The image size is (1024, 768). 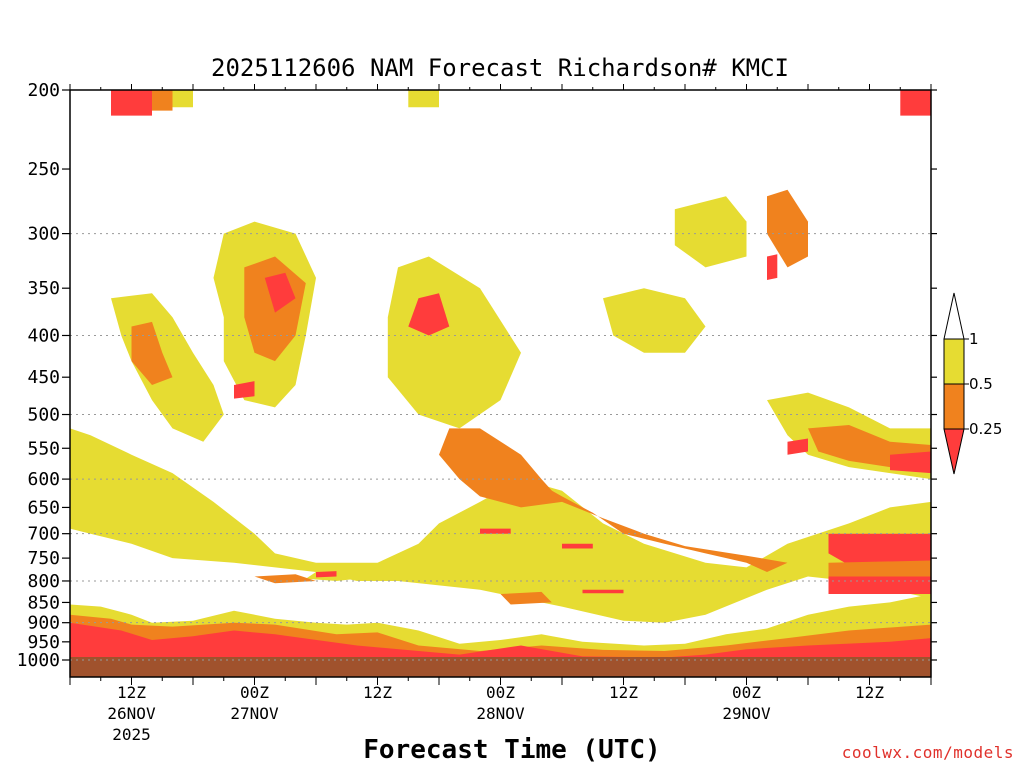 I want to click on y-tick-label-250: 250, so click(x=43, y=169).